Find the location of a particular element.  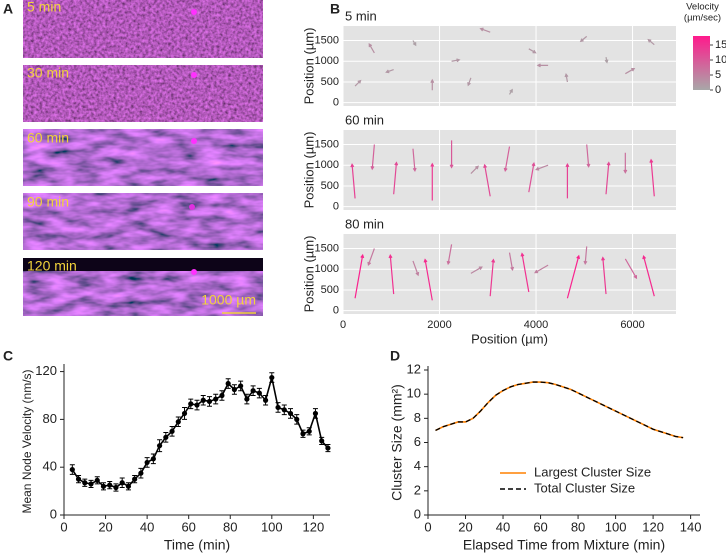

image-label: 120 min is located at coordinates (52, 266).